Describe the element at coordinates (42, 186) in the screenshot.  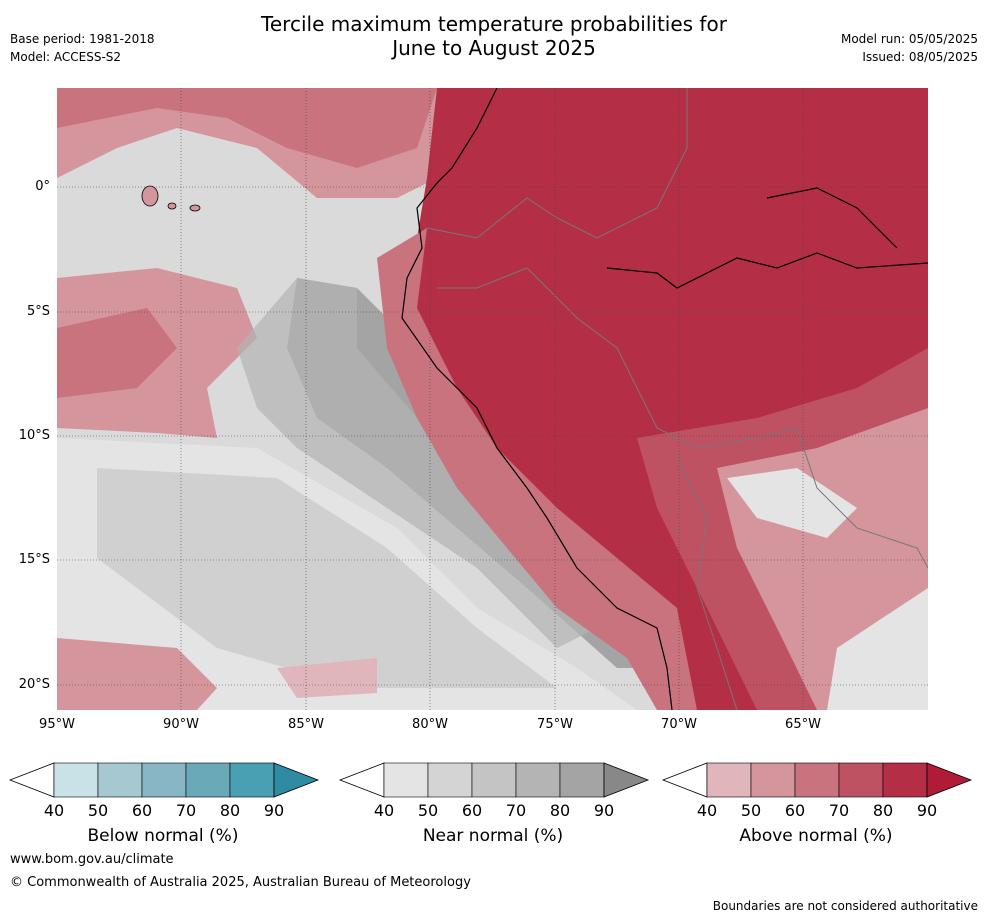
I see `lat-label-0: 0°` at that location.